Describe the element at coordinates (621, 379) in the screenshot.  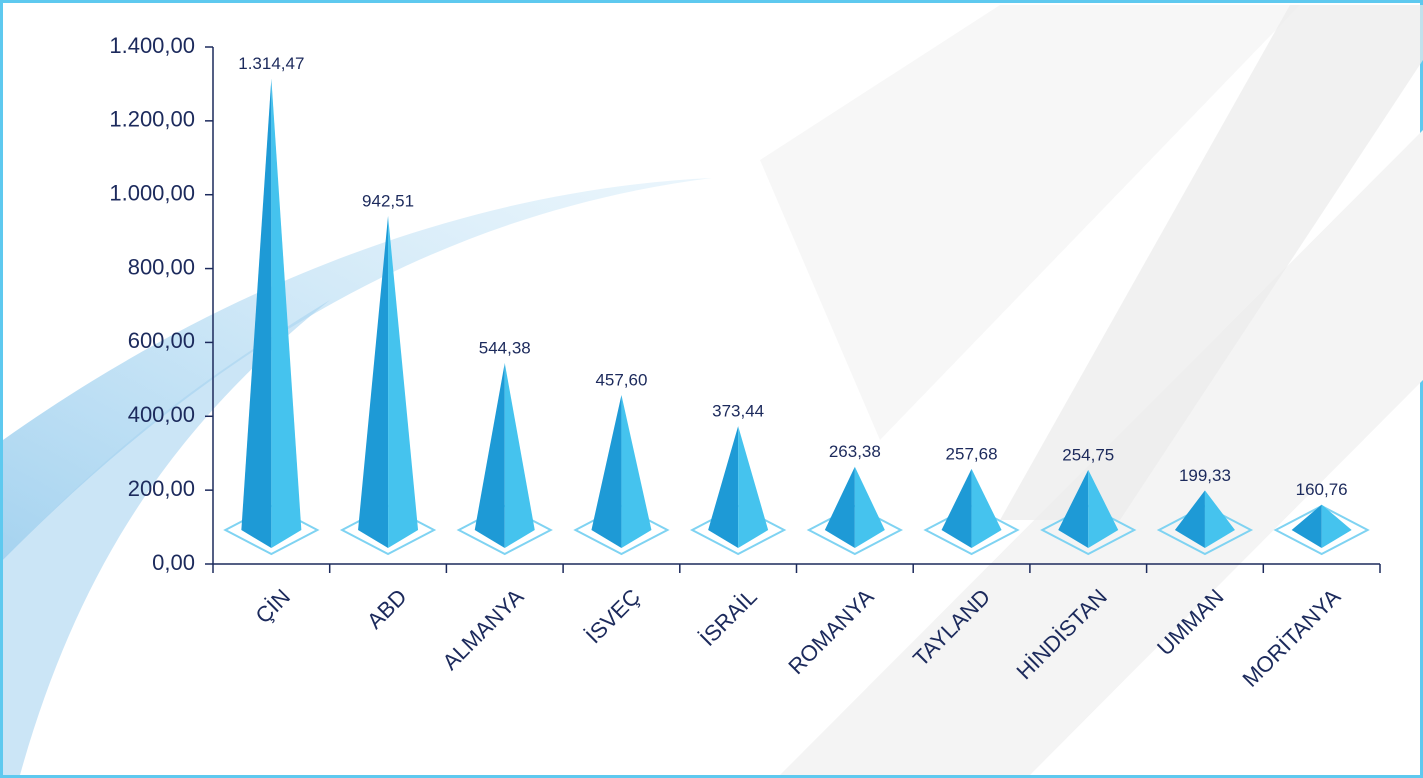
I see `value-label: 457,60` at that location.